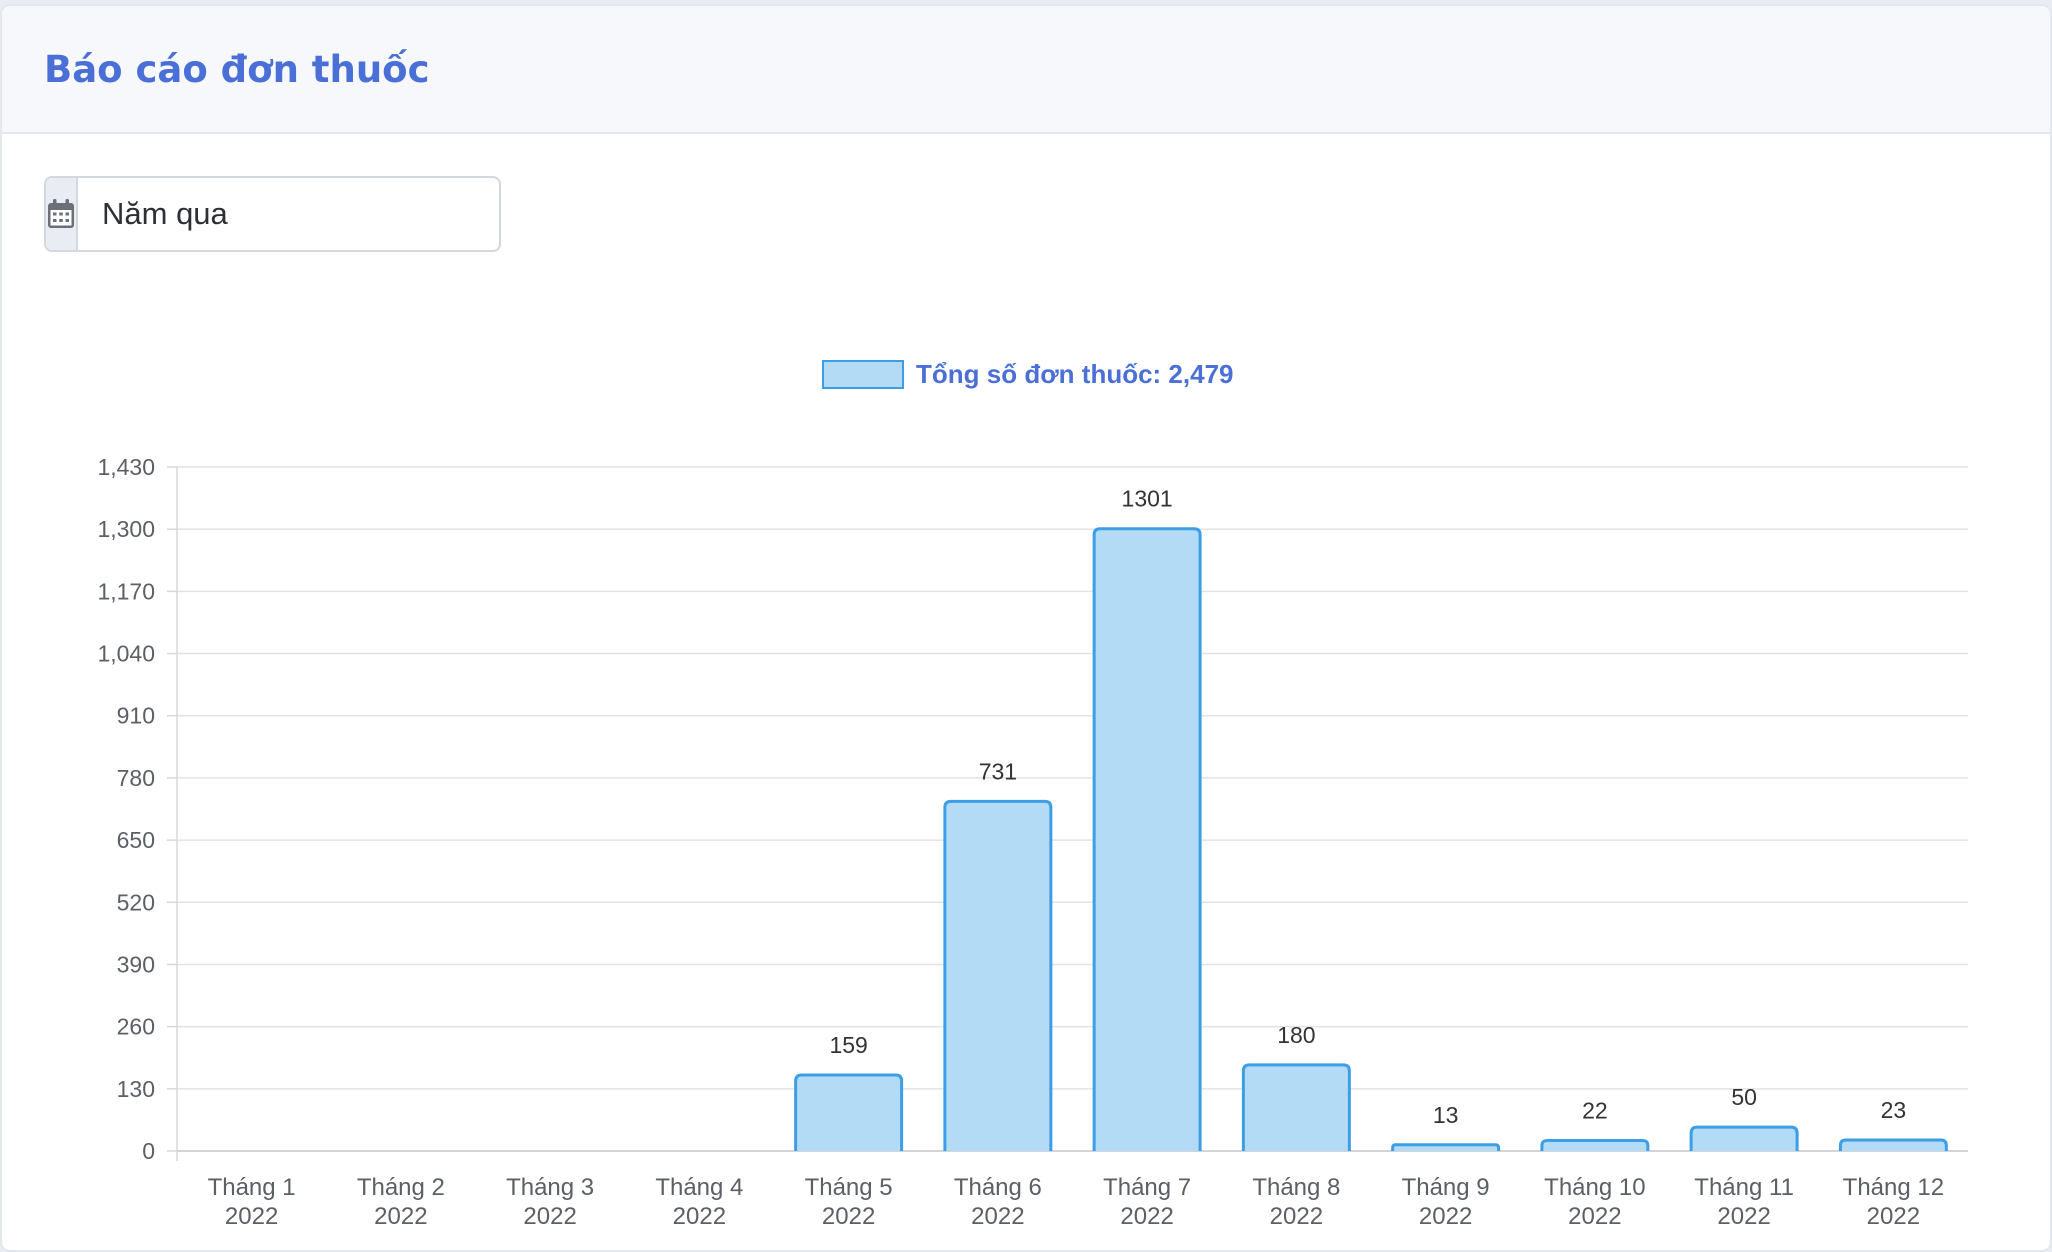  I want to click on y-tick-label: 1,430, so click(126, 467).